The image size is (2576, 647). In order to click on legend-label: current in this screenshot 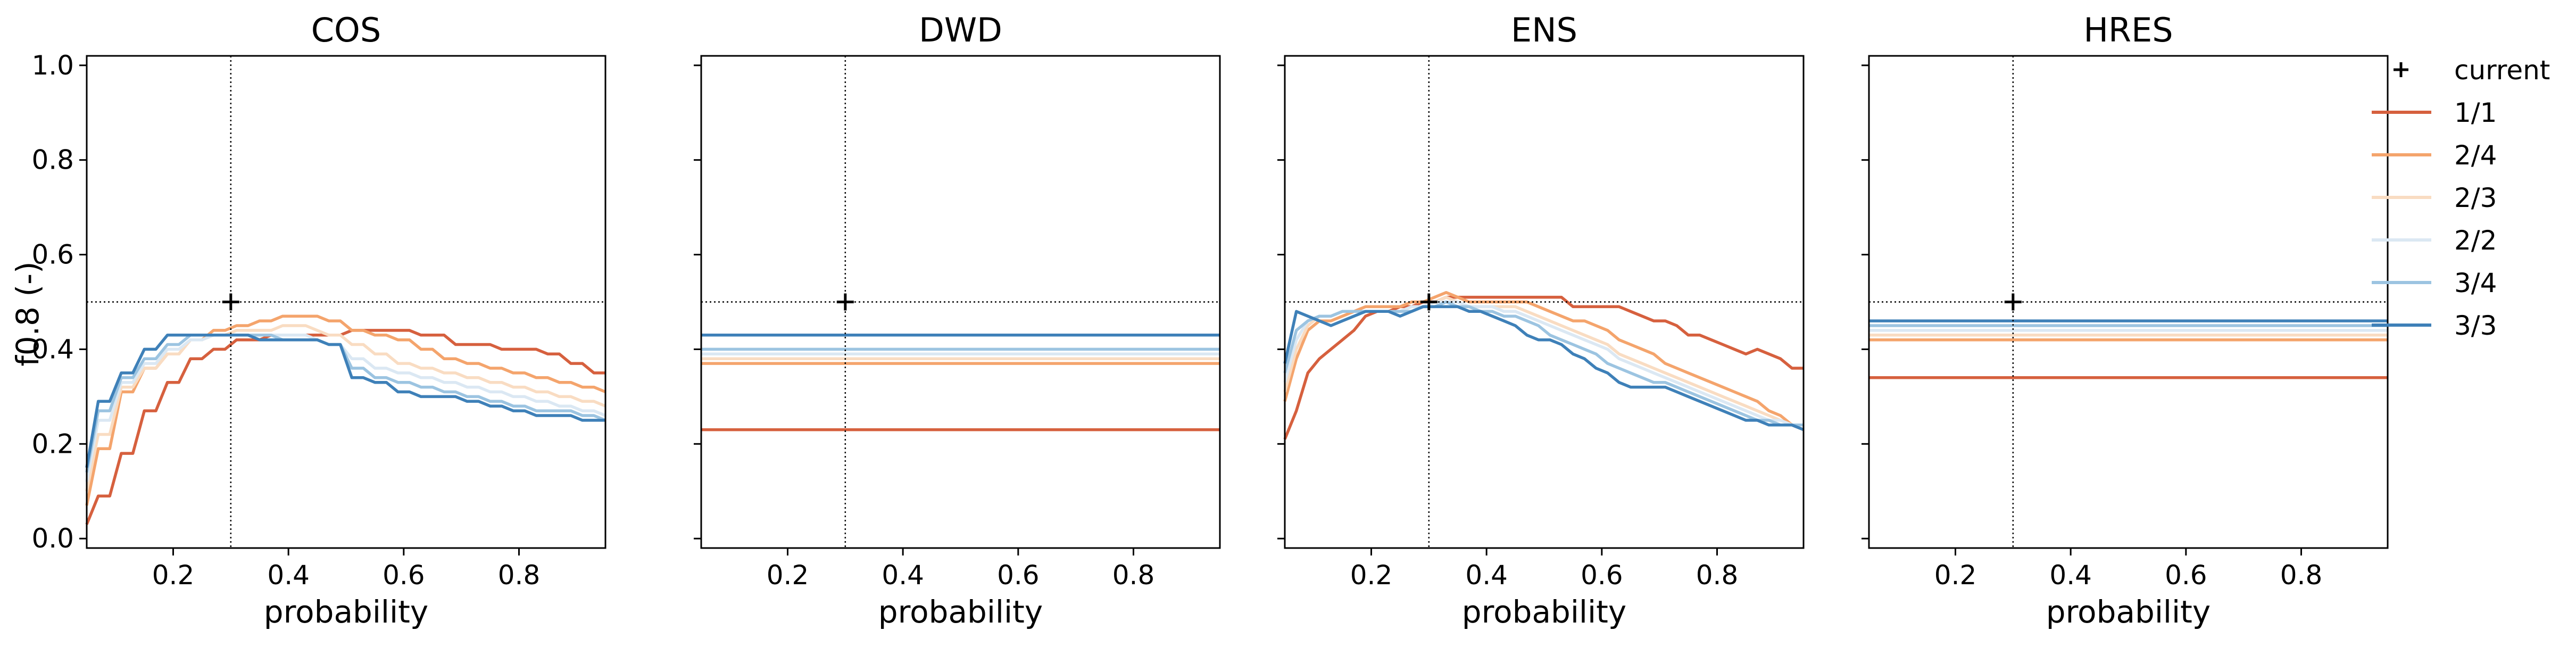, I will do `click(2502, 70)`.